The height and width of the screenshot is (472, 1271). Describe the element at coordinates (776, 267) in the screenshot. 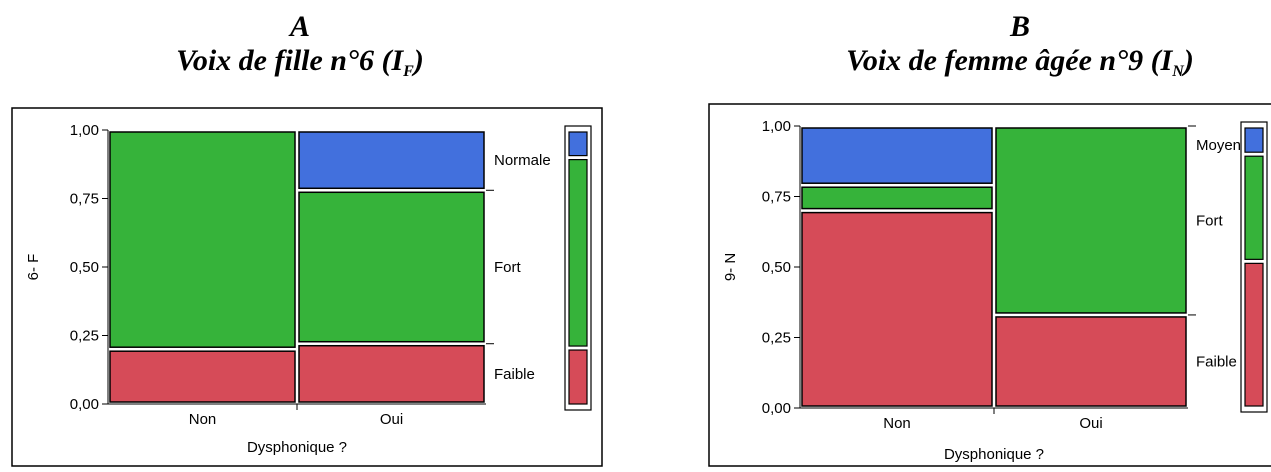

I see `y-tick-label-b: 0,50` at that location.